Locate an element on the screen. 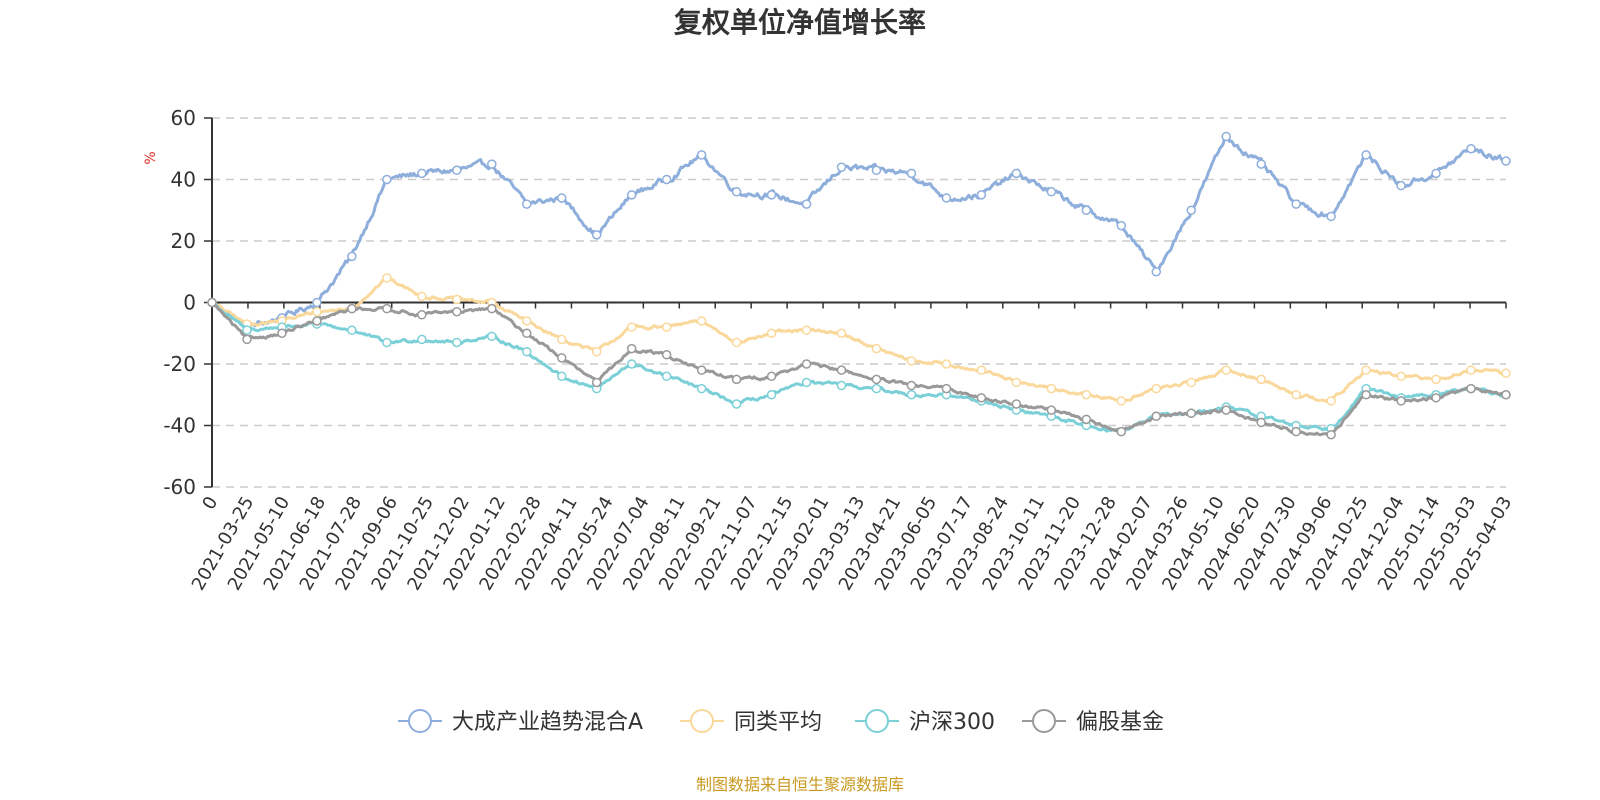 This screenshot has width=1600, height=800. y-axis-unit-label: % is located at coordinates (151, 157).